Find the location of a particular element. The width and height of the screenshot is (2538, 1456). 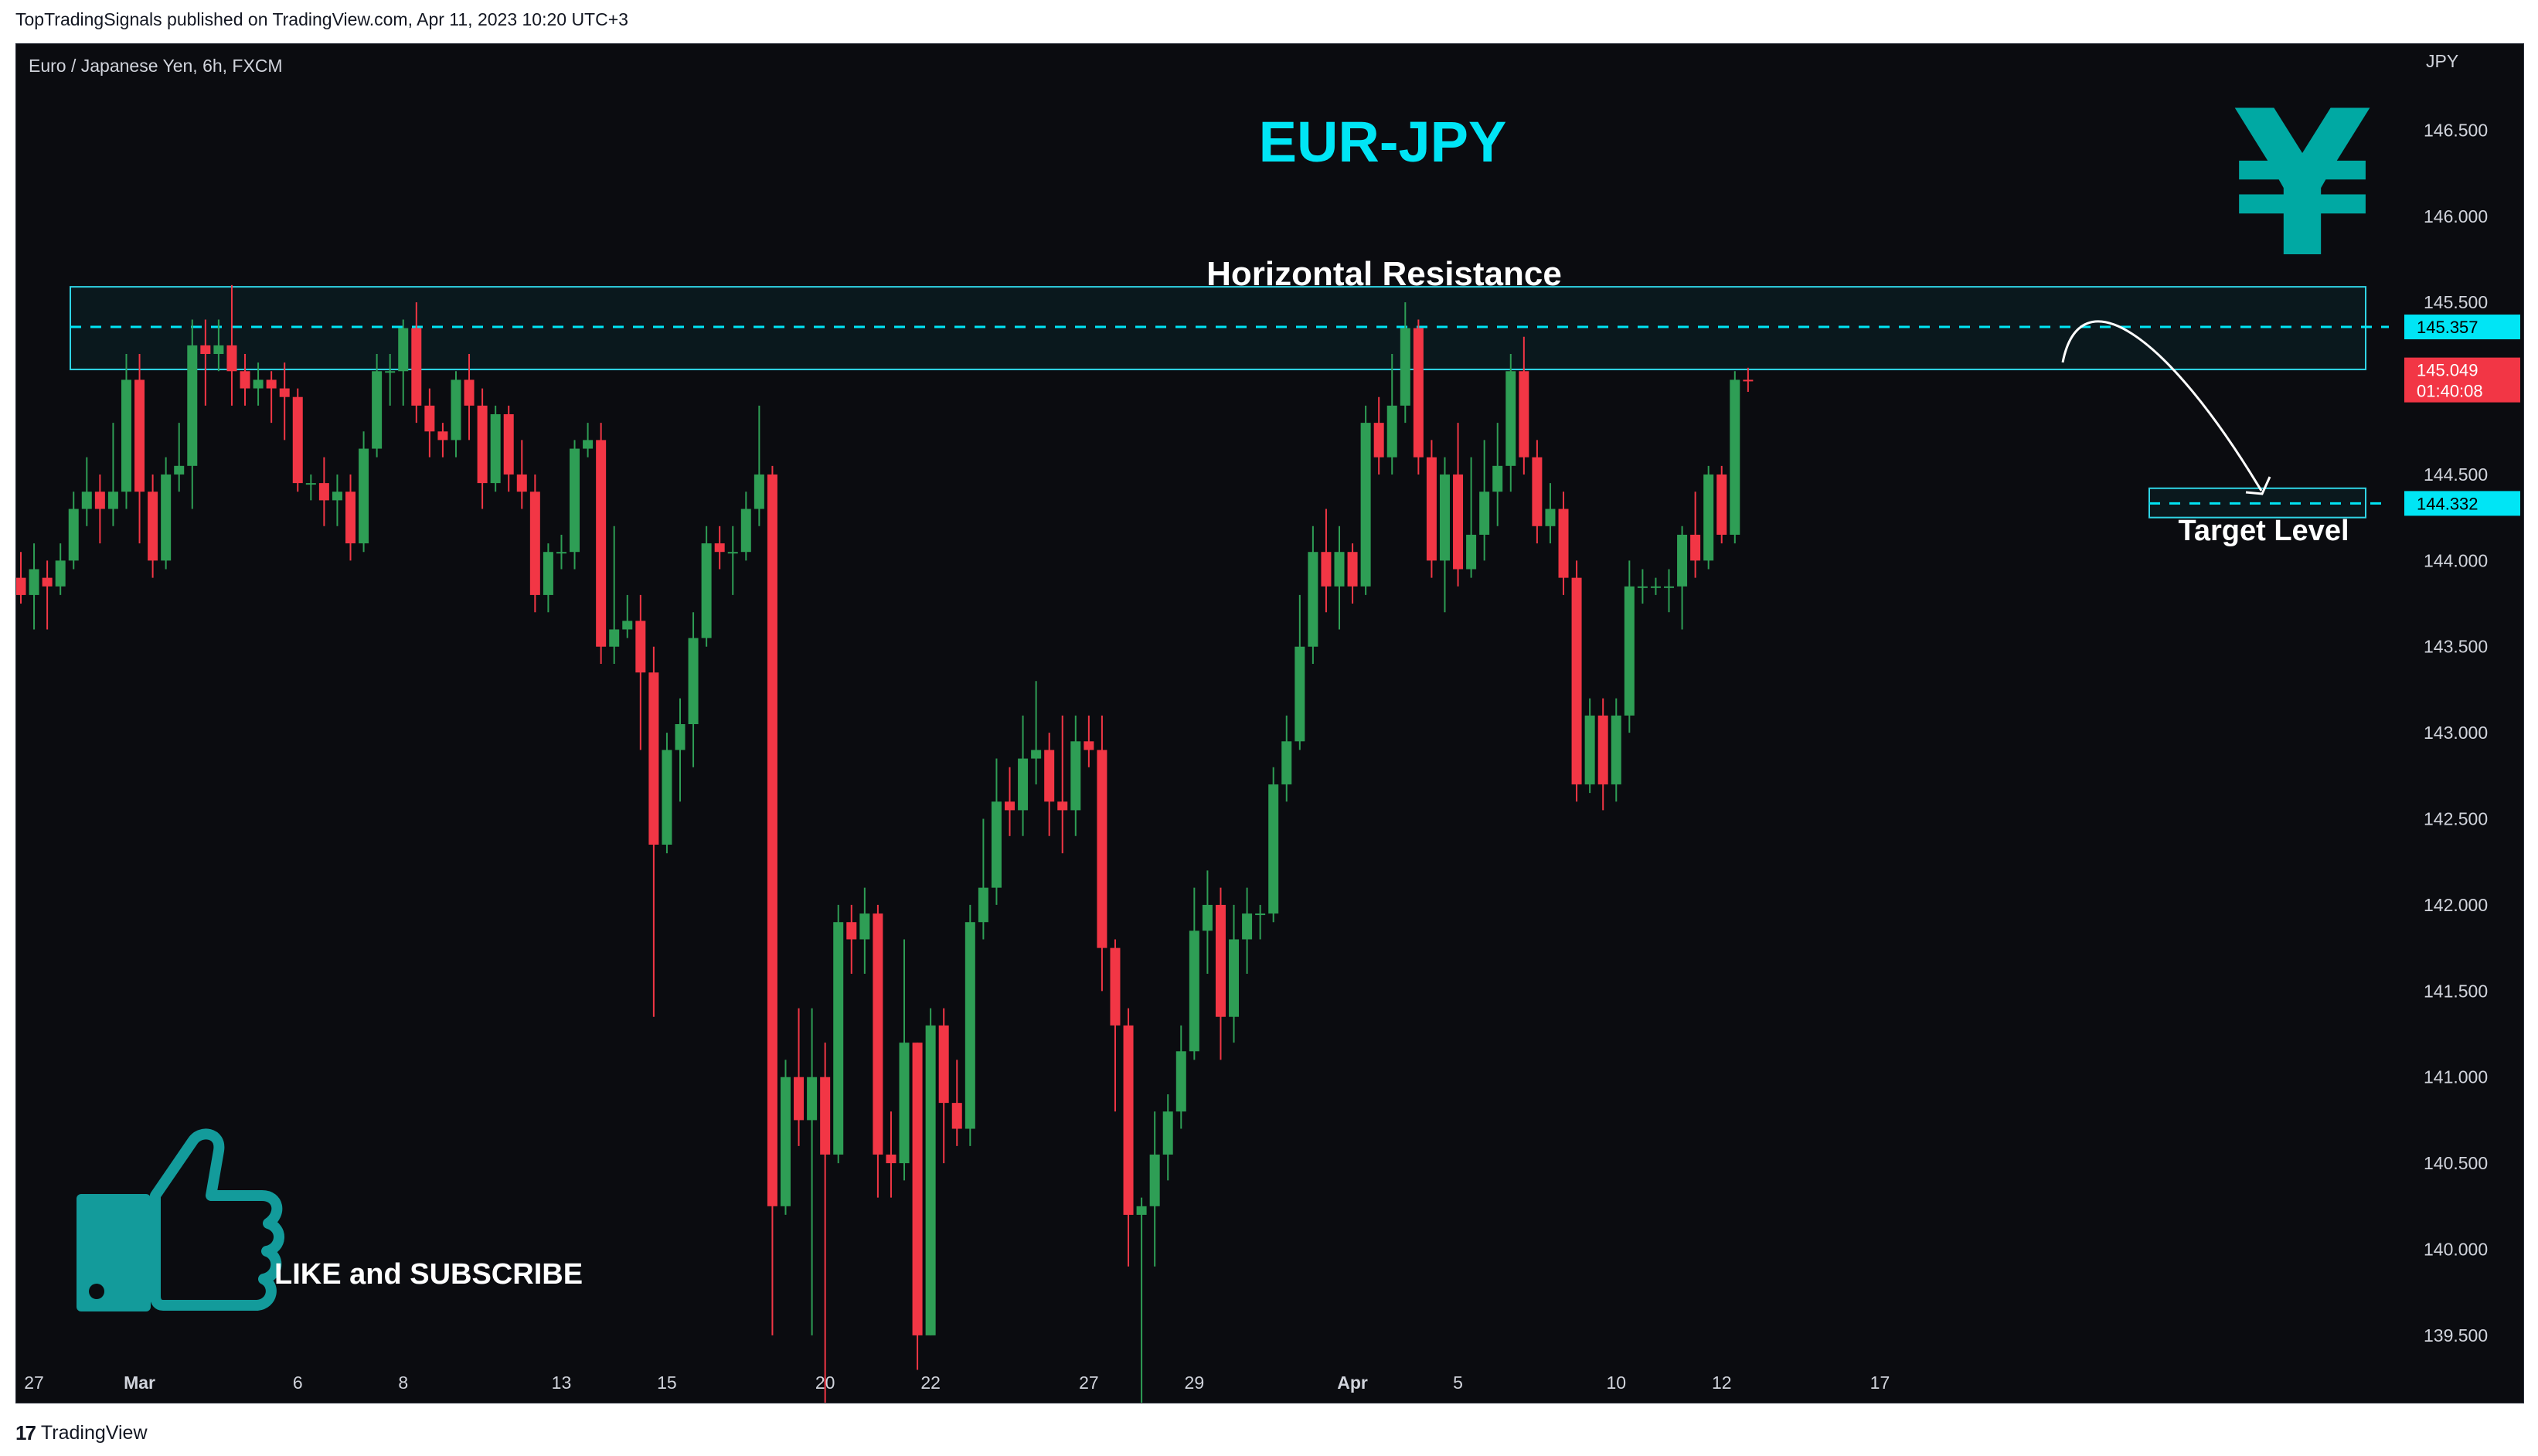

y-tick-label: 141.500 is located at coordinates (2456, 991).